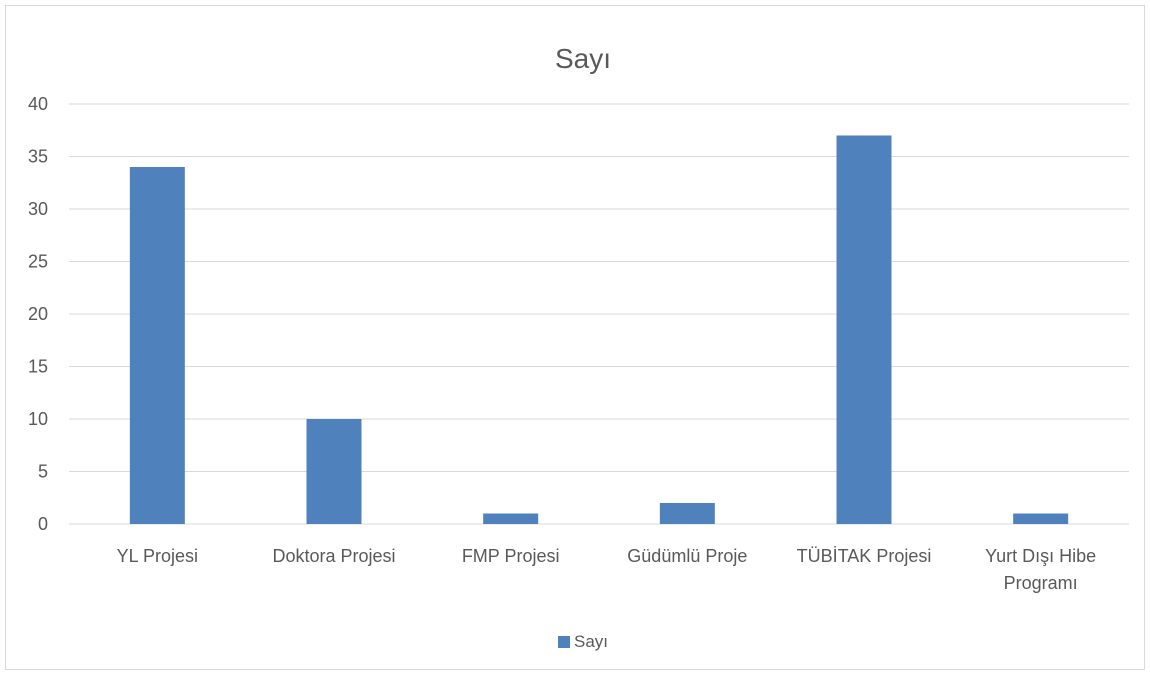 This screenshot has width=1150, height=675. Describe the element at coordinates (511, 556) in the screenshot. I see `x-category-label: FMP Projesi` at that location.